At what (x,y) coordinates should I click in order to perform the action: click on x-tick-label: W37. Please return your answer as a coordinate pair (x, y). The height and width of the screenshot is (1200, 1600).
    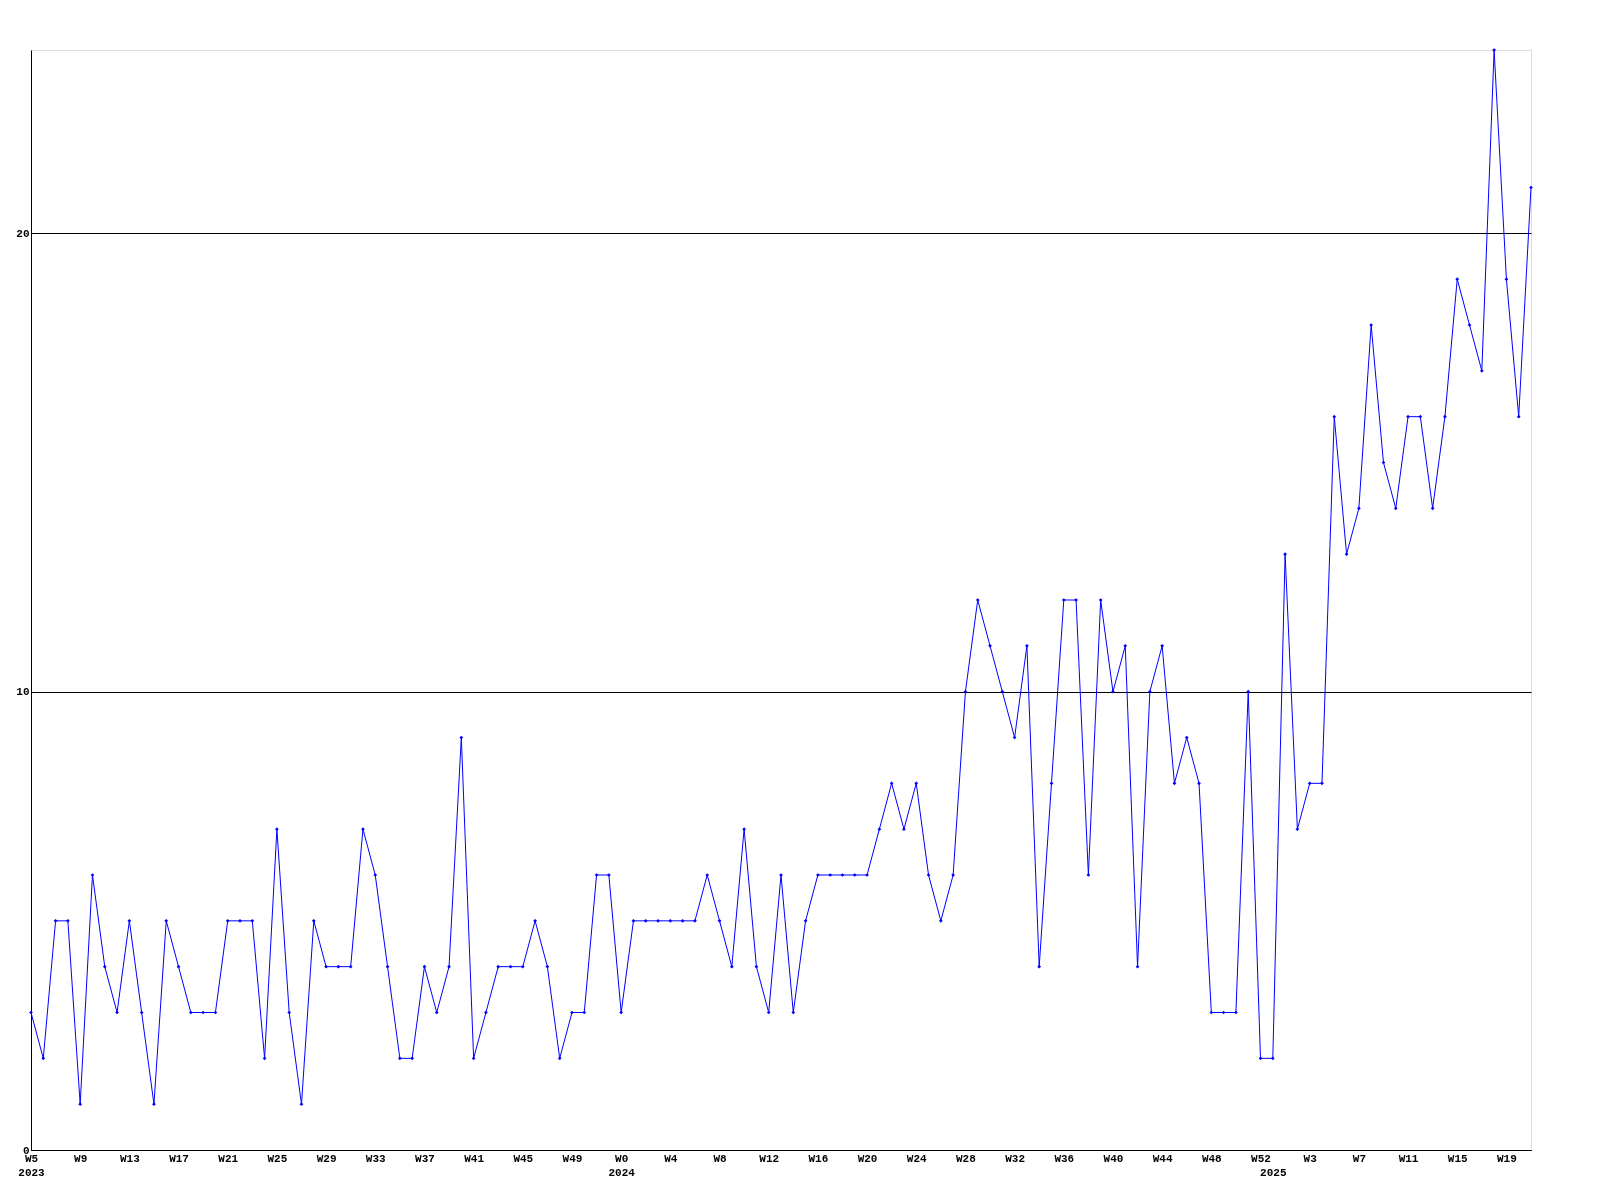
    Looking at the image, I should click on (425, 1158).